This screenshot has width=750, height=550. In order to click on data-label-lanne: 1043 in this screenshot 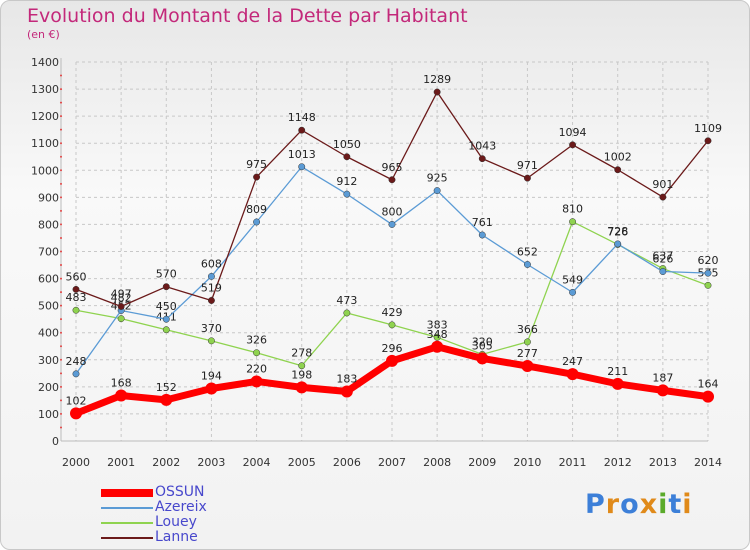, I will do `click(482, 146)`.